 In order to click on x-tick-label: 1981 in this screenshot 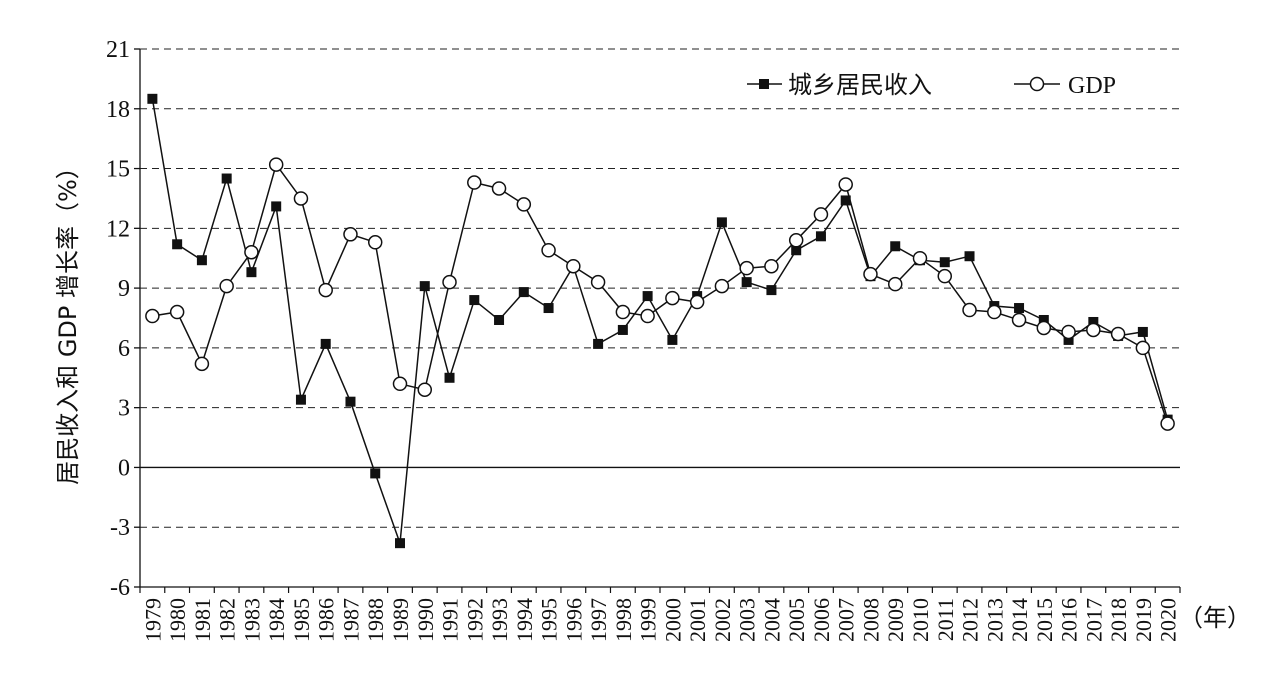, I will do `click(202, 620)`.